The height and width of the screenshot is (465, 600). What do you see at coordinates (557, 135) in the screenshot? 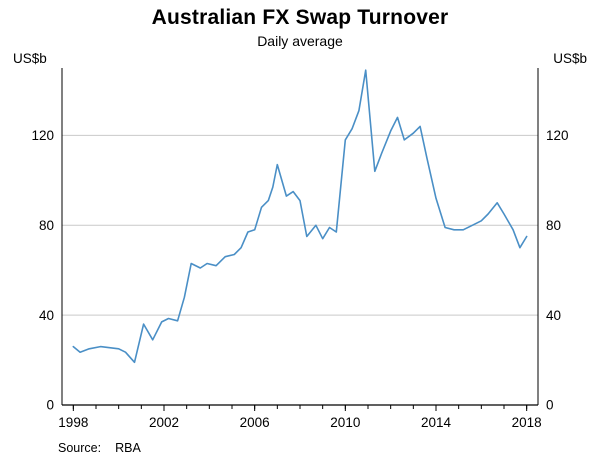
I see `y-tick-label-right: 120` at bounding box center [557, 135].